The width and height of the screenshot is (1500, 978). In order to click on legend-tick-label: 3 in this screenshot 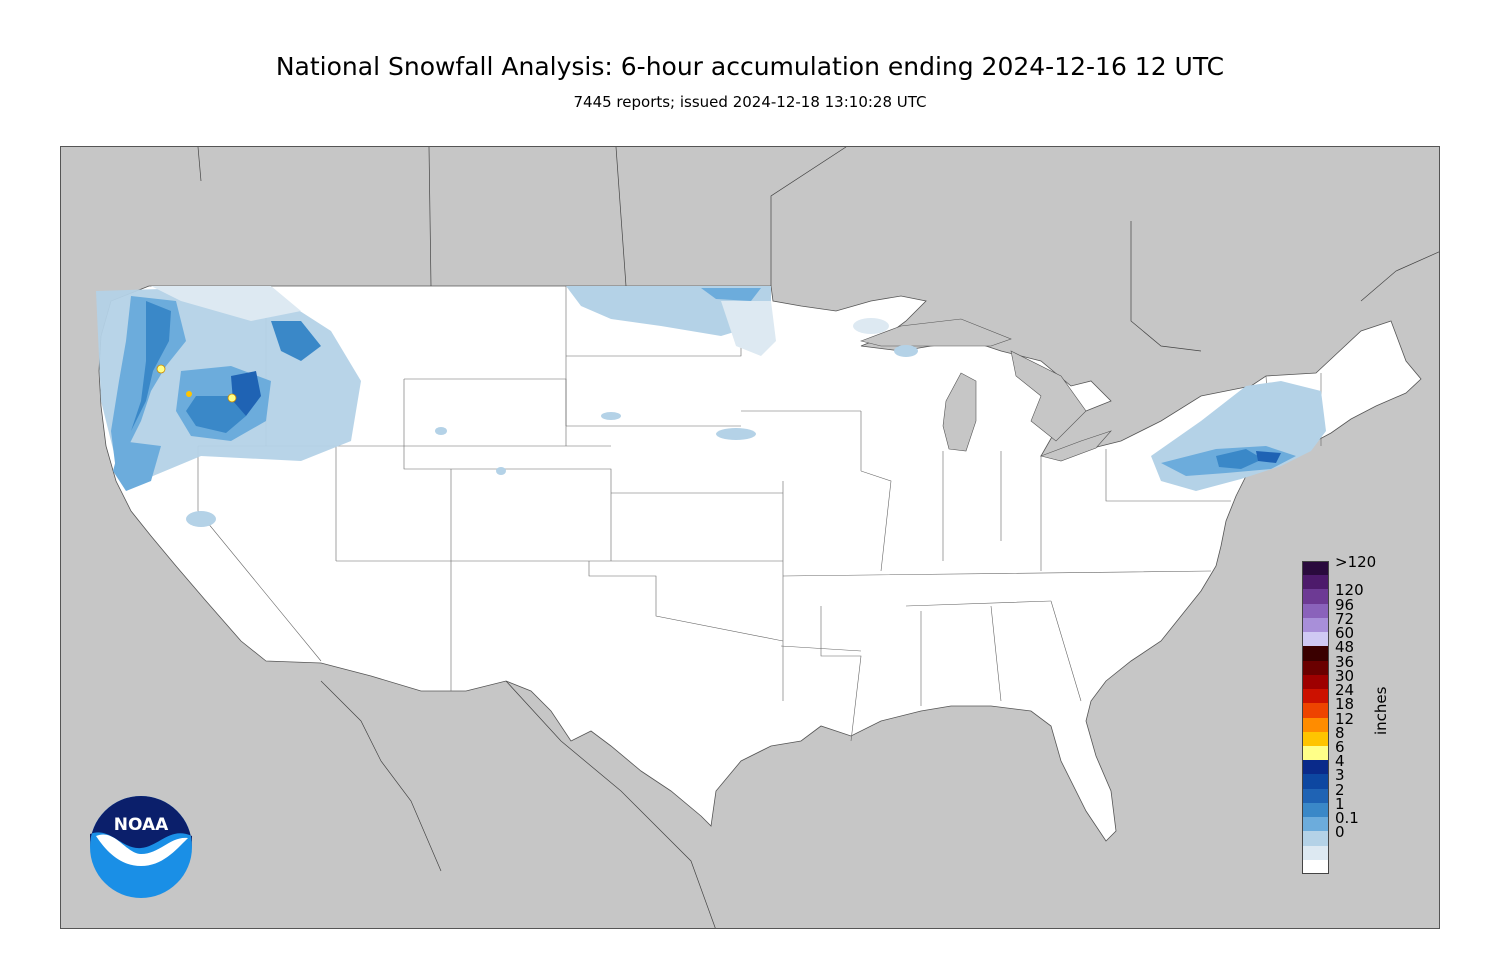, I will do `click(1340, 775)`.